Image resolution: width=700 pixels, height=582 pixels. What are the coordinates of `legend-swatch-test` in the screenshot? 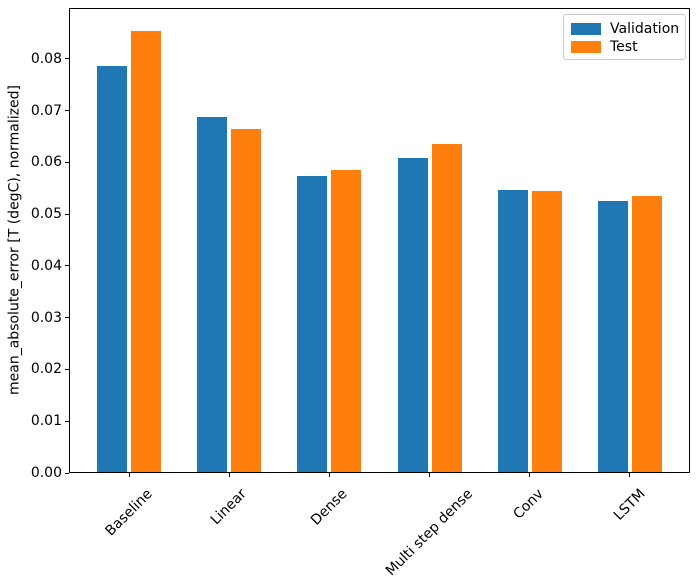 It's located at (586, 47).